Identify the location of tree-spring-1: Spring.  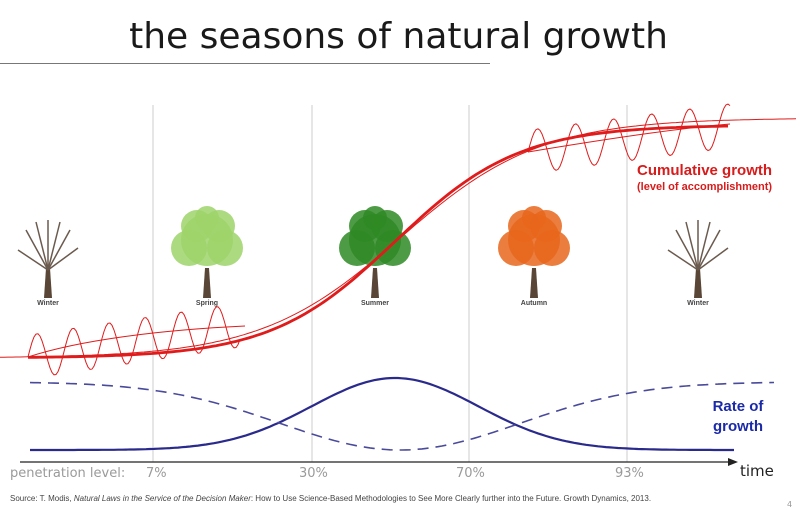
(207, 256).